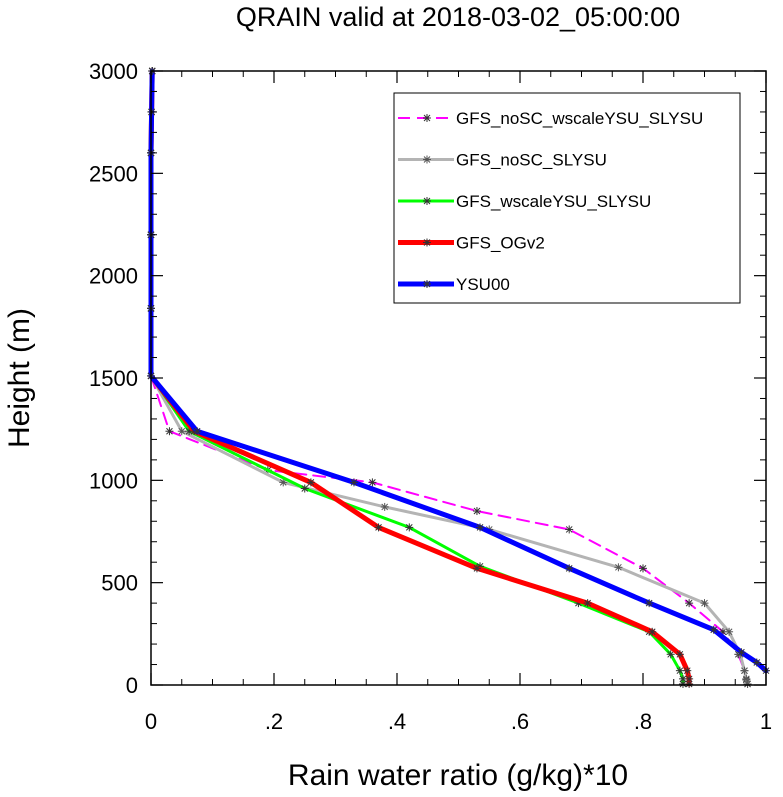 Image resolution: width=783 pixels, height=797 pixels. I want to click on legend-item-GFS_noSC_SLYSU: GFS_noSC_SLYSU, so click(502, 160).